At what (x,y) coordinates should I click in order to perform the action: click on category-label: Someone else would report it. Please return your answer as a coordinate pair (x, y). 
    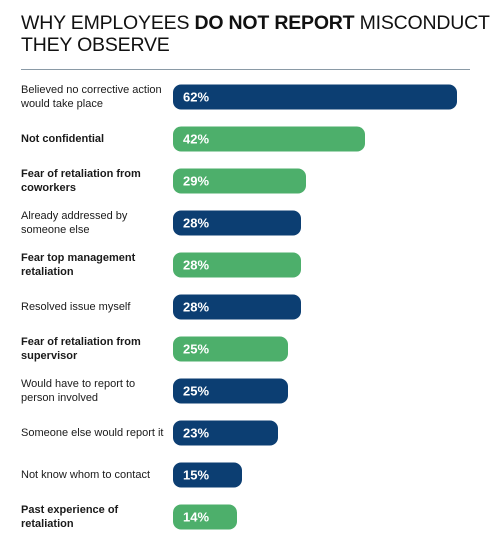
    Looking at the image, I should click on (92, 433).